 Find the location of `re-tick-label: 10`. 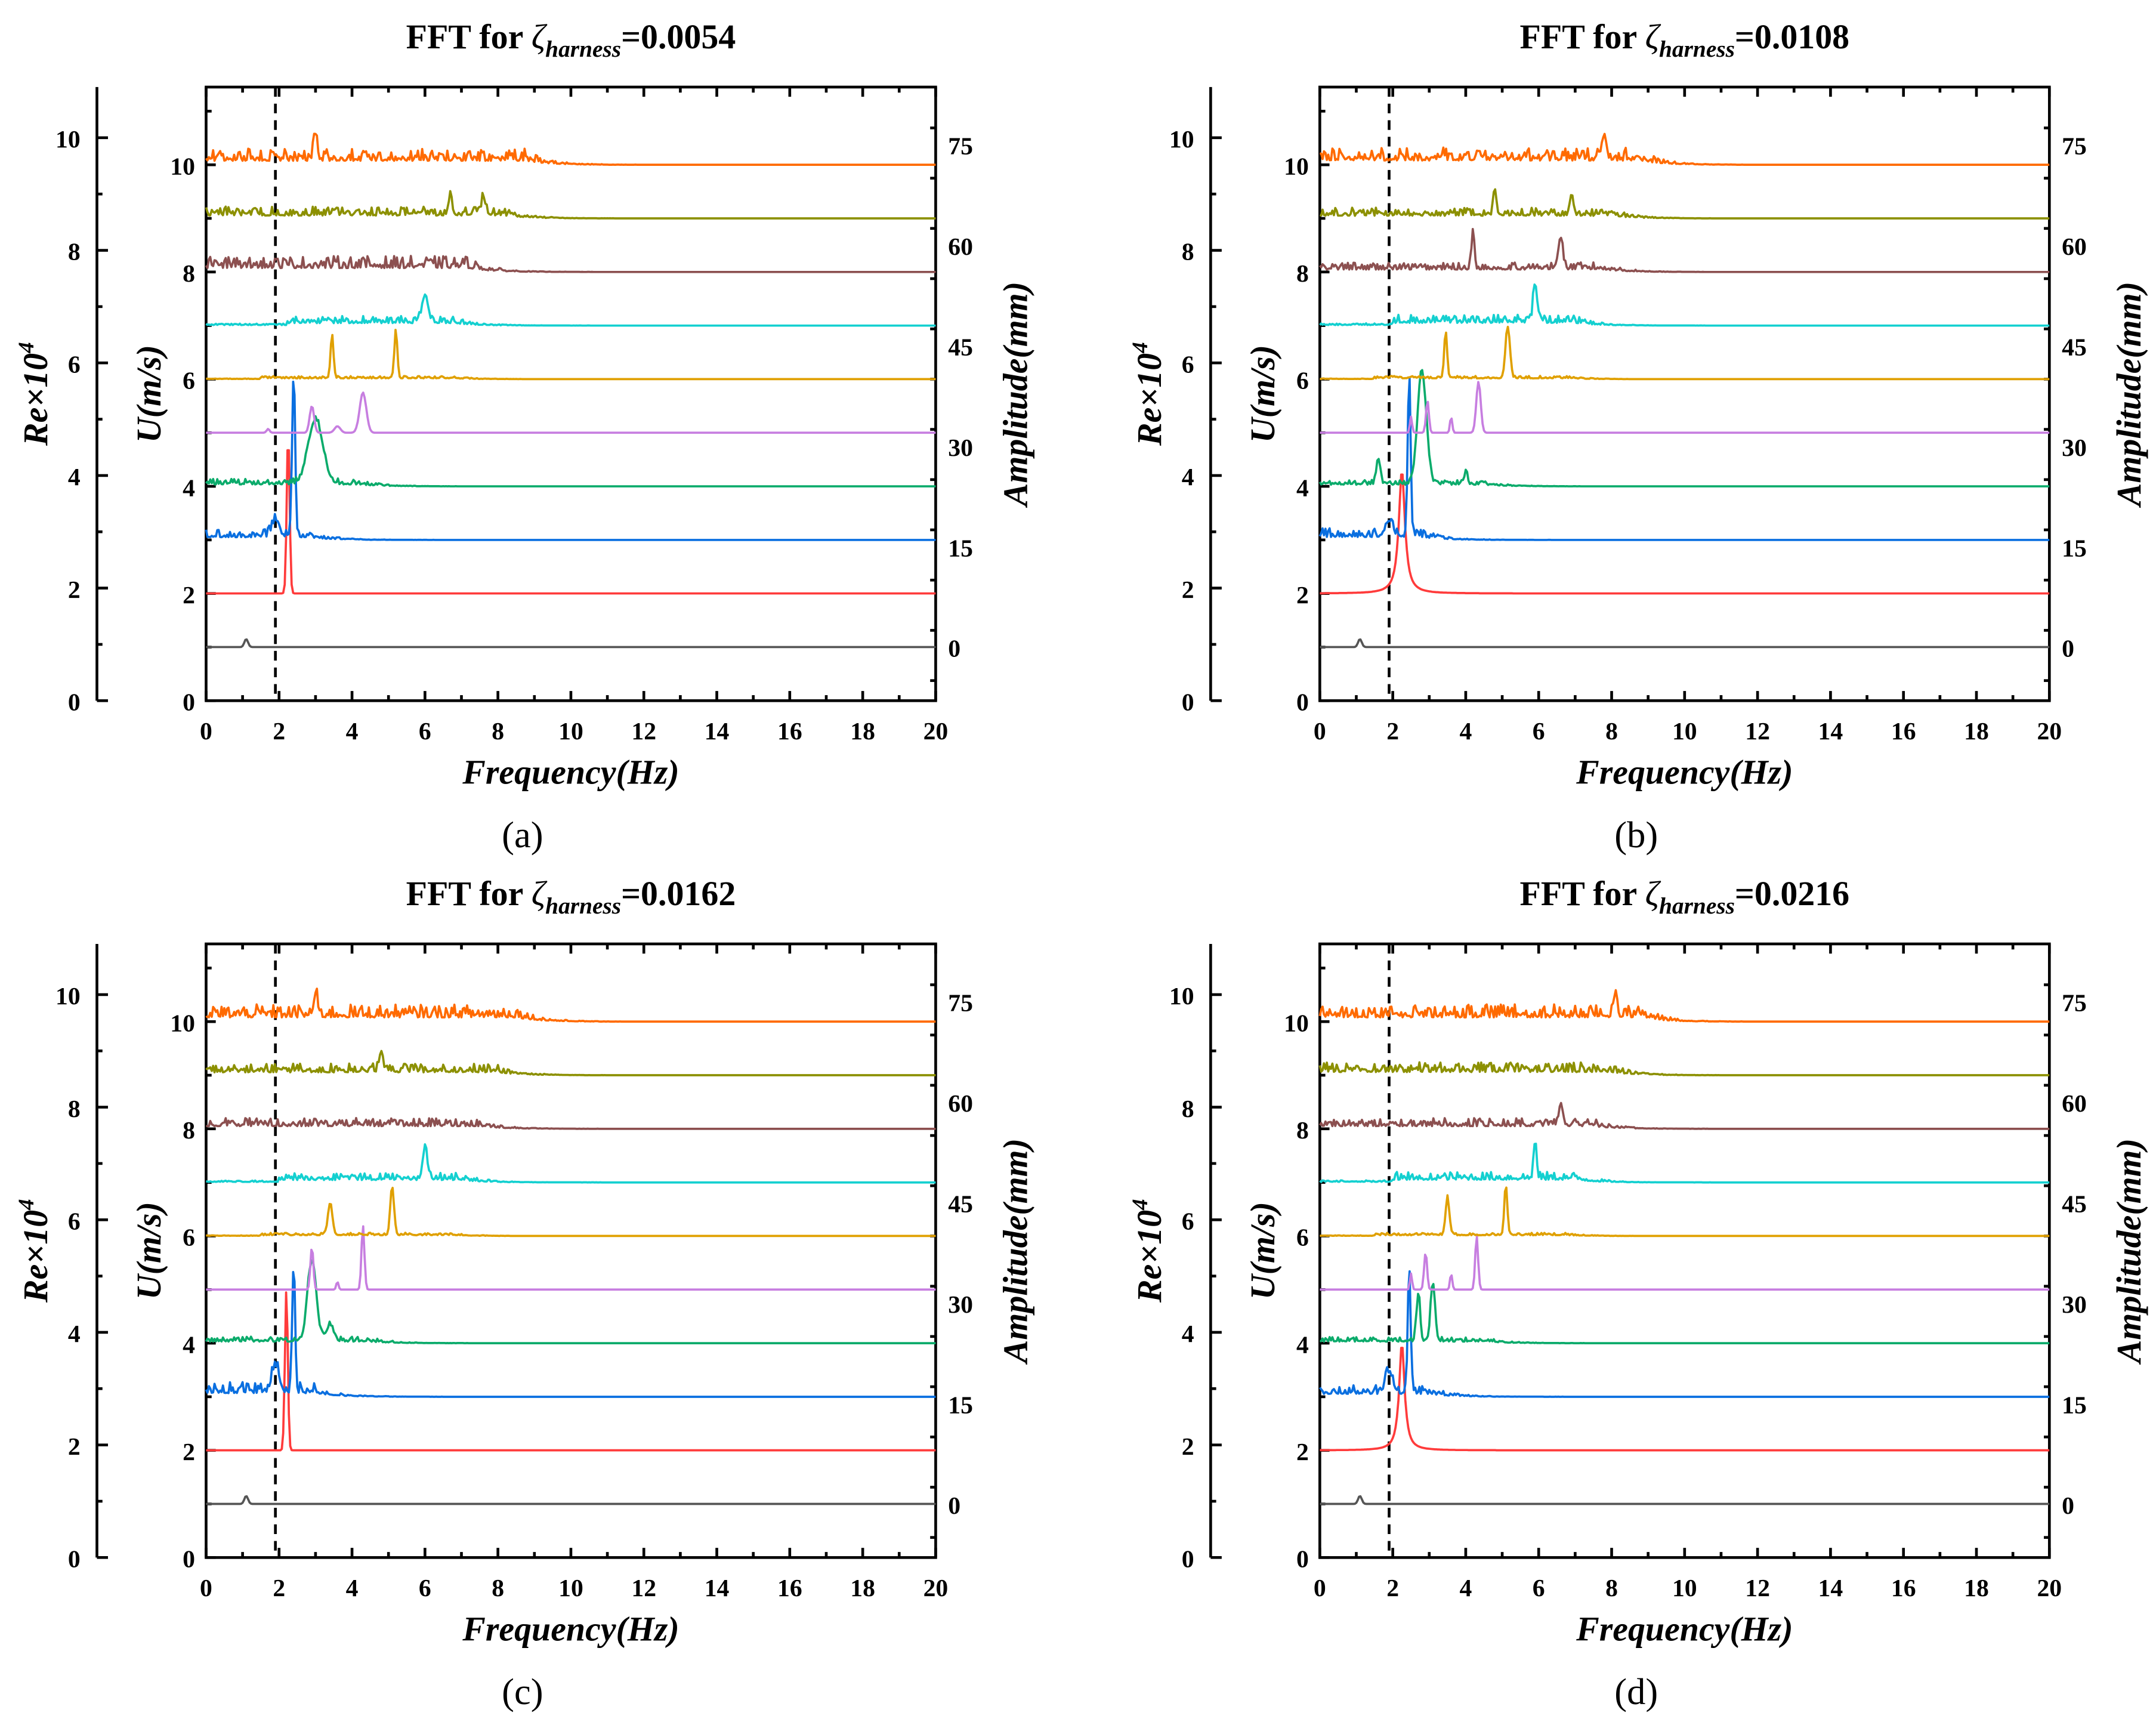

re-tick-label: 10 is located at coordinates (68, 139).